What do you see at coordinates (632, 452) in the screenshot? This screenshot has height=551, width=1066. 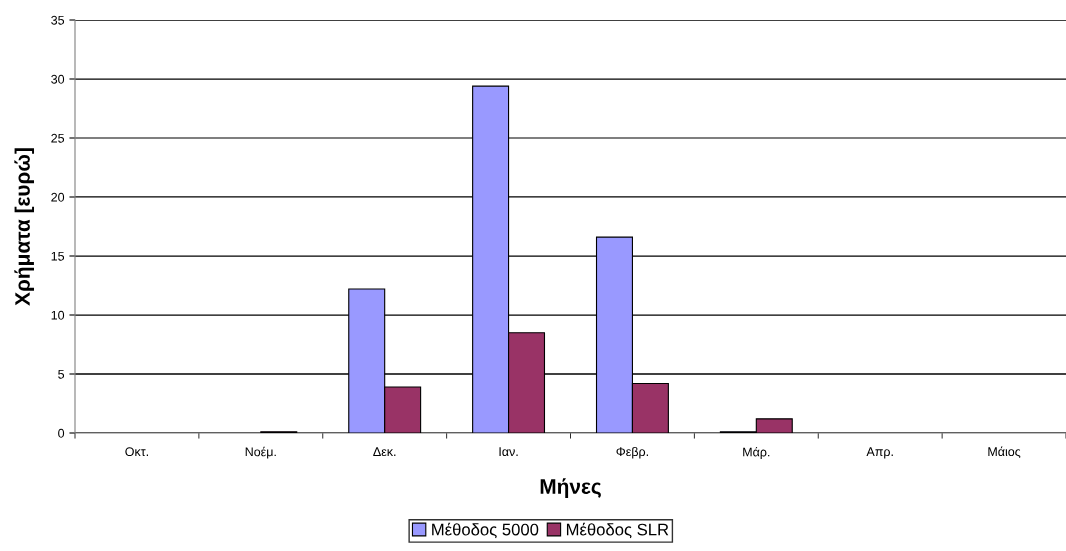 I see `x-tick-label: Φεβρ.` at bounding box center [632, 452].